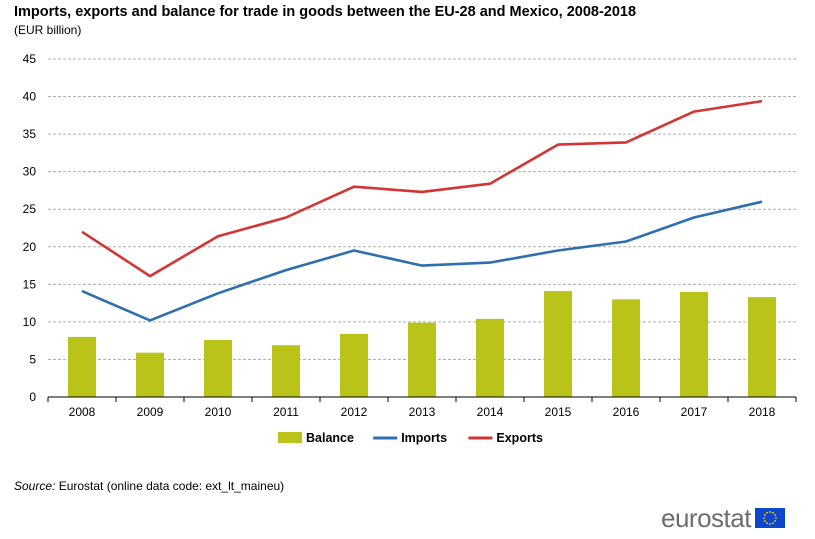 This screenshot has width=815, height=539. Describe the element at coordinates (218, 412) in the screenshot. I see `x-tick-label: 2010` at that location.